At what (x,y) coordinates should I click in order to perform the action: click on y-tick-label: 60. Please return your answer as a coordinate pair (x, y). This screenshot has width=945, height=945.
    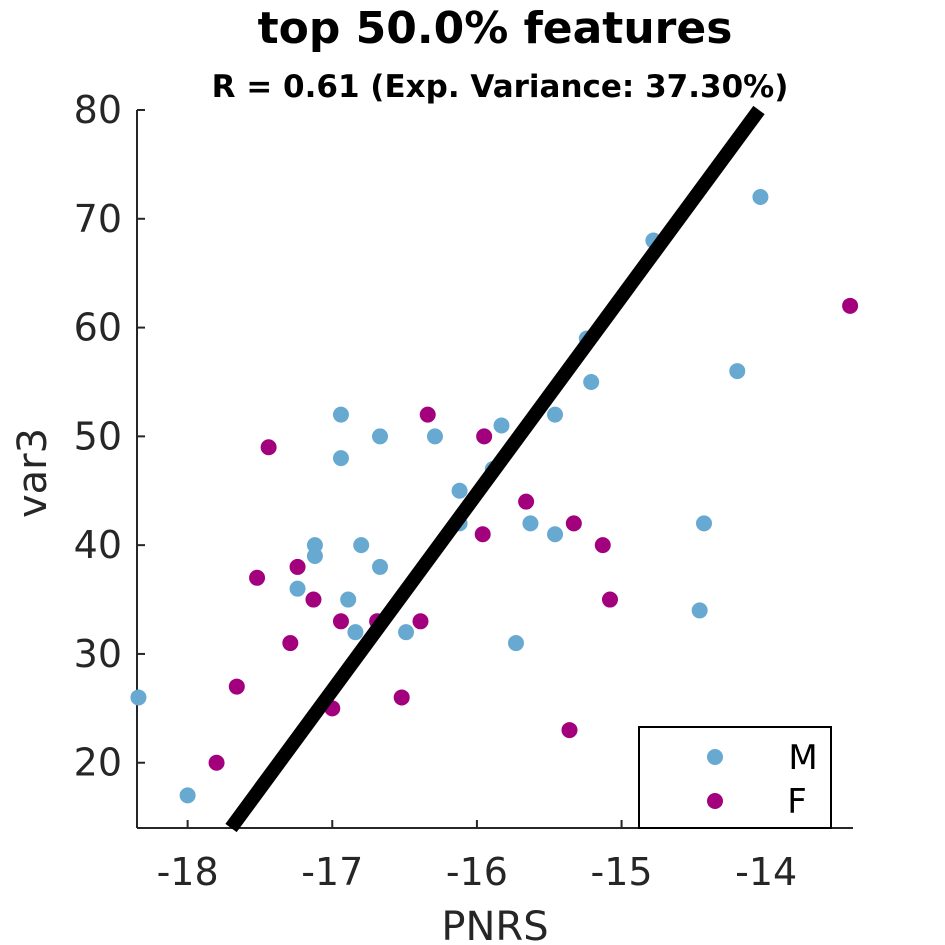
    Looking at the image, I should click on (98, 328).